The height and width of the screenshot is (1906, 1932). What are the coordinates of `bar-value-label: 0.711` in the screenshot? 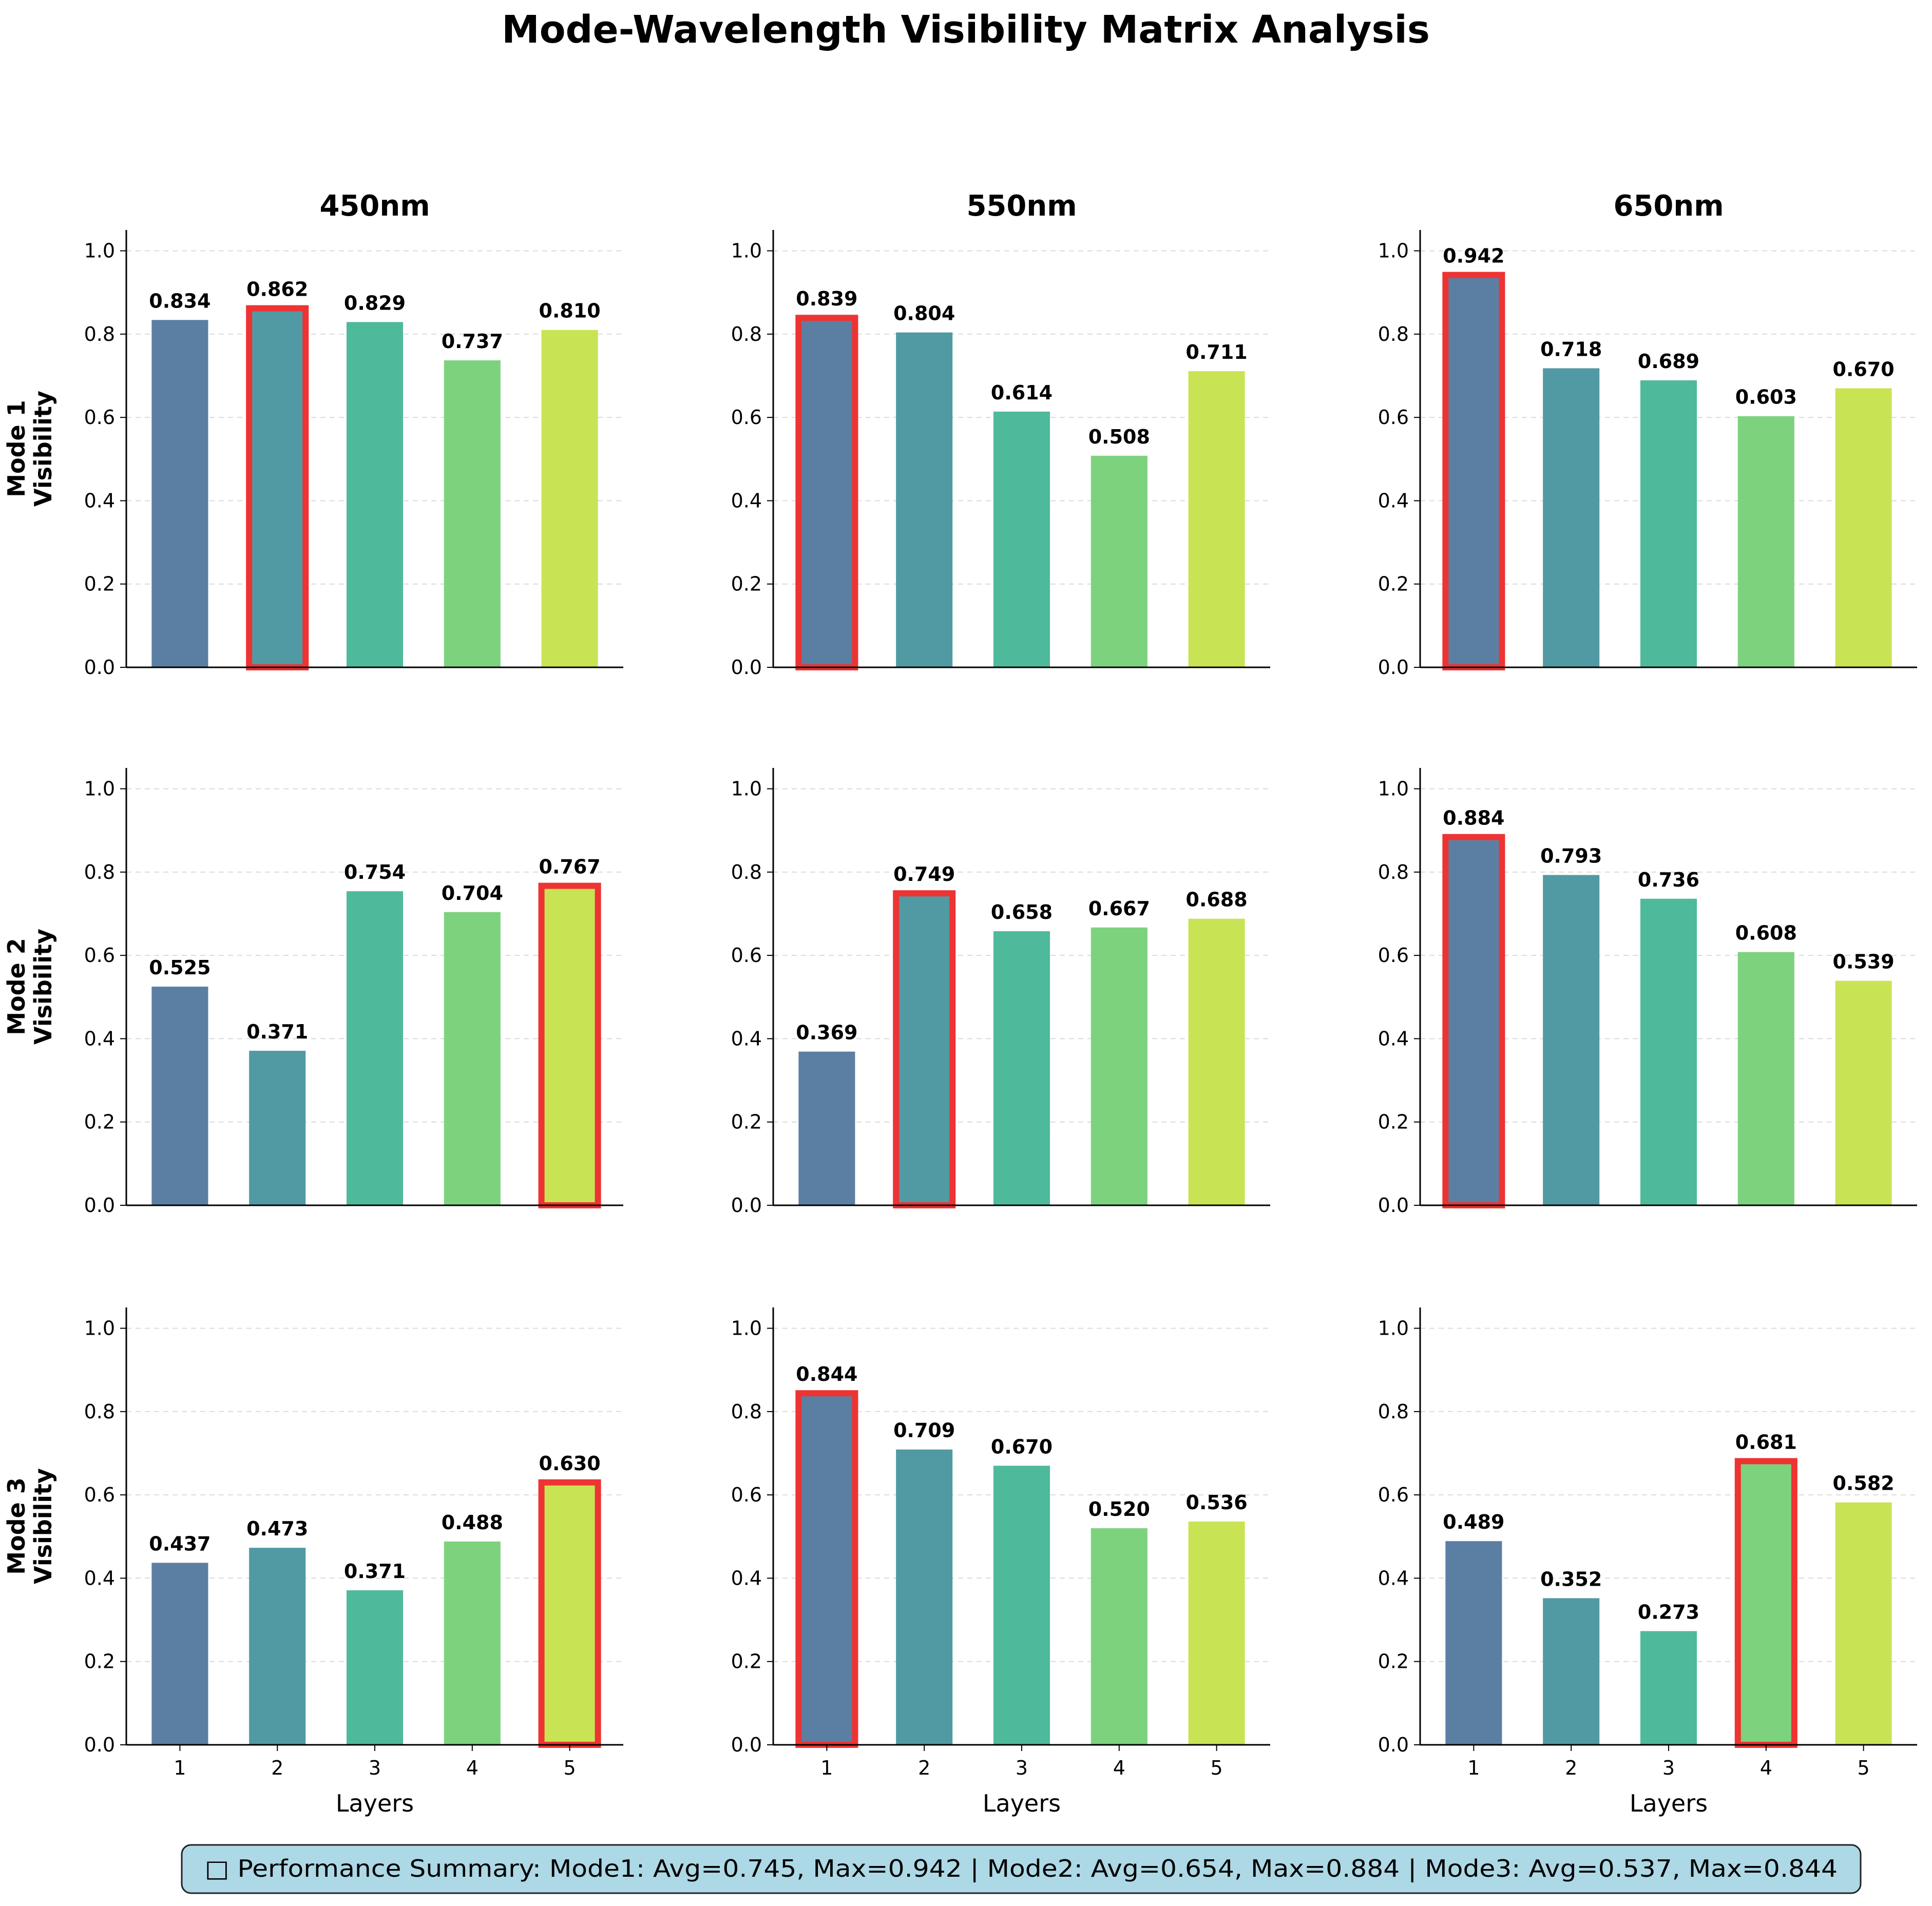 It's located at (1217, 352).